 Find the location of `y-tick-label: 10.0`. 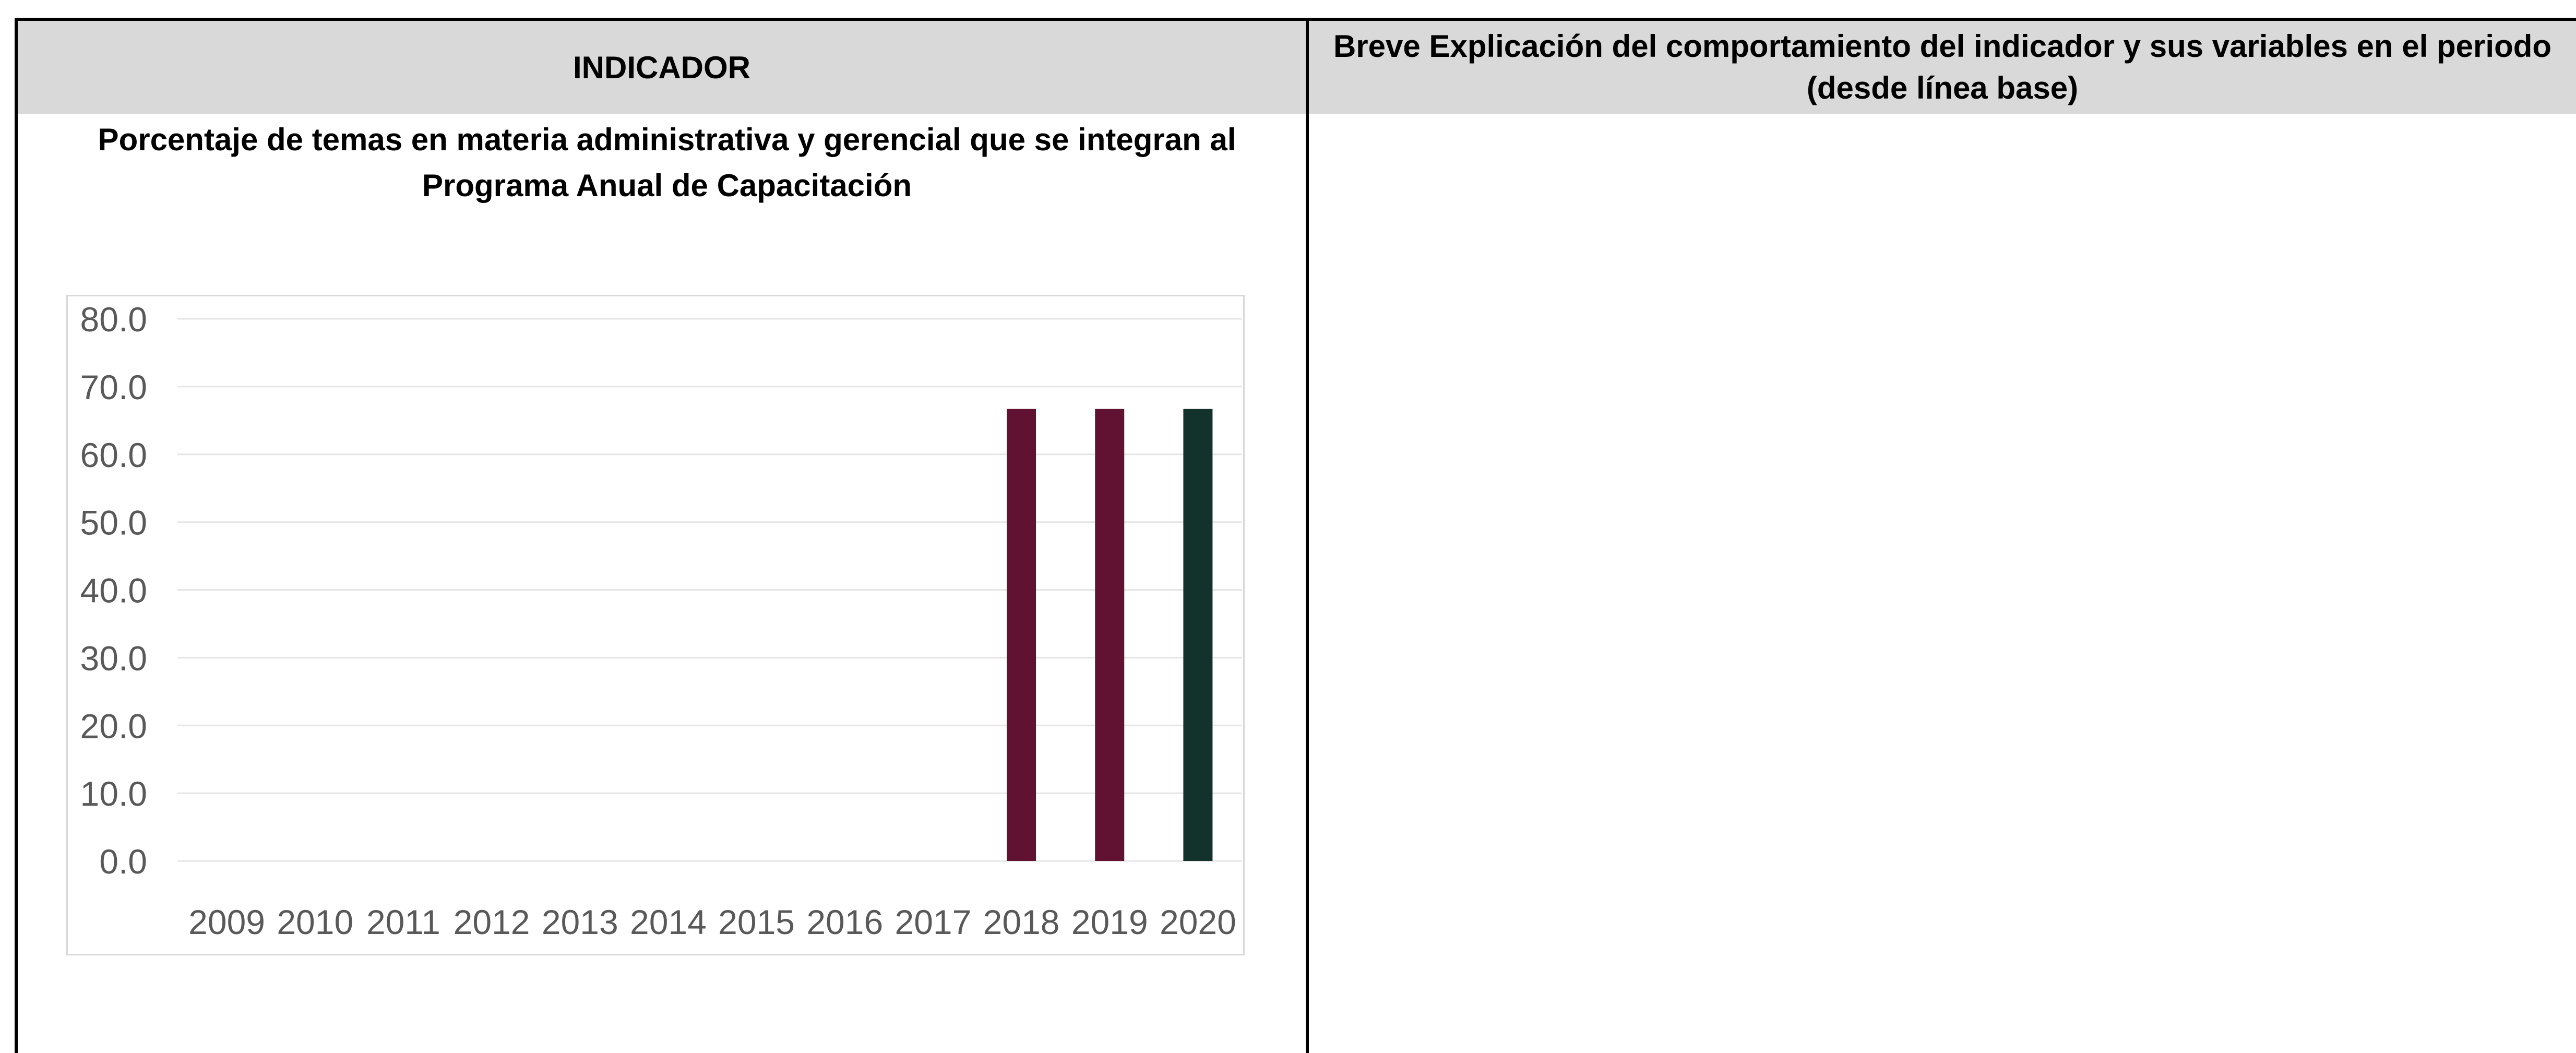

y-tick-label: 10.0 is located at coordinates (113, 793).